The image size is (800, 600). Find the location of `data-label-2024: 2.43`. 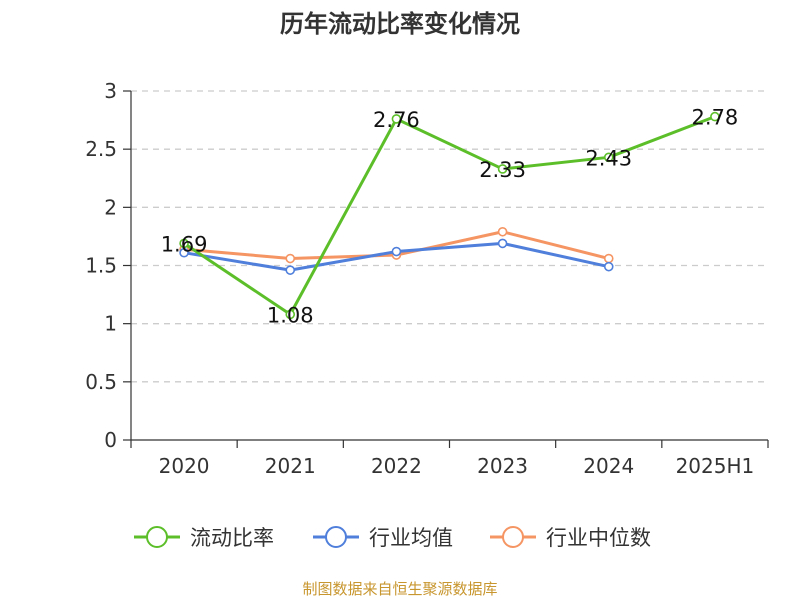

data-label-2024: 2.43 is located at coordinates (608, 158).